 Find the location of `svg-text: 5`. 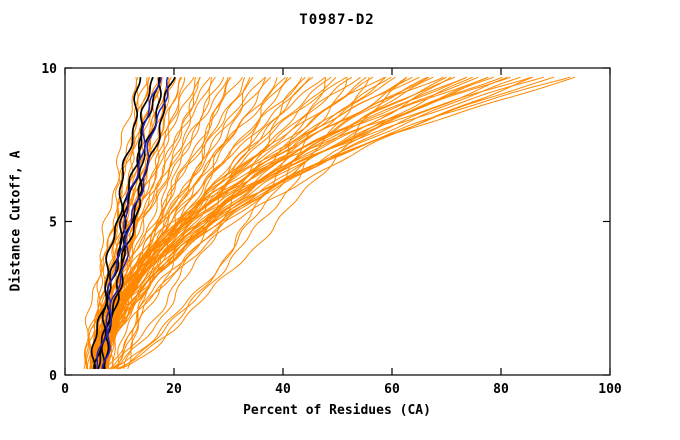

svg-text: 5 is located at coordinates (53, 223).